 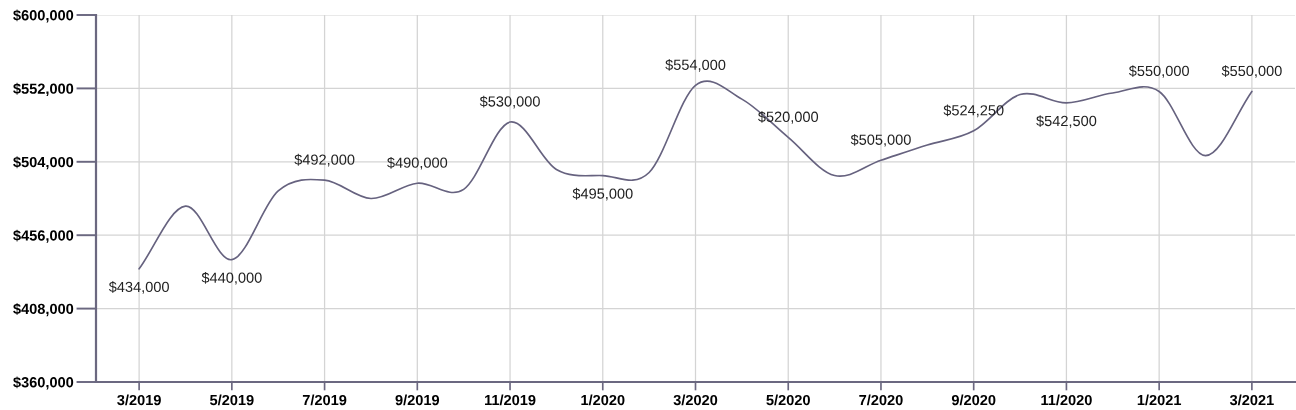 What do you see at coordinates (231, 278) in the screenshot?
I see `data-label: $440,000` at bounding box center [231, 278].